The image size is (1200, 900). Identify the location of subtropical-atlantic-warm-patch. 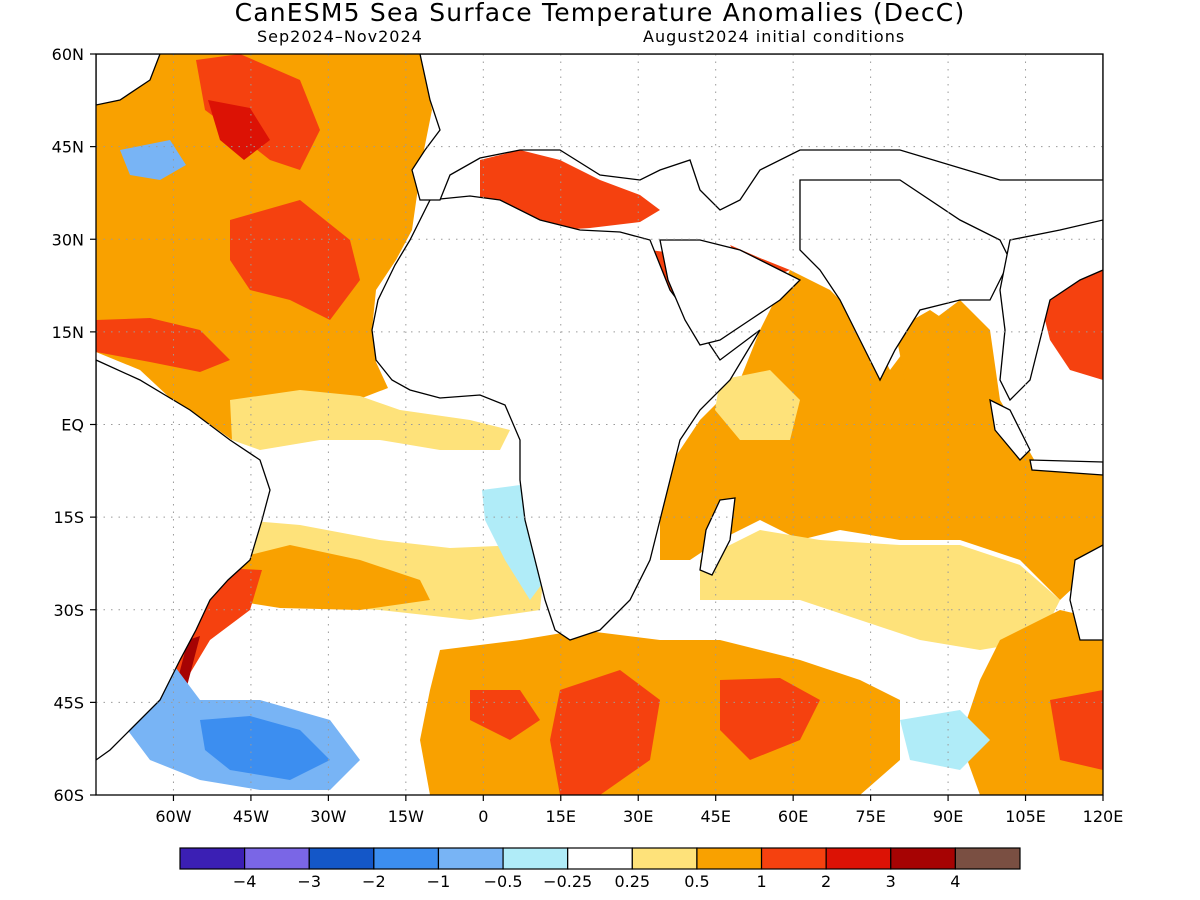
(295, 260).